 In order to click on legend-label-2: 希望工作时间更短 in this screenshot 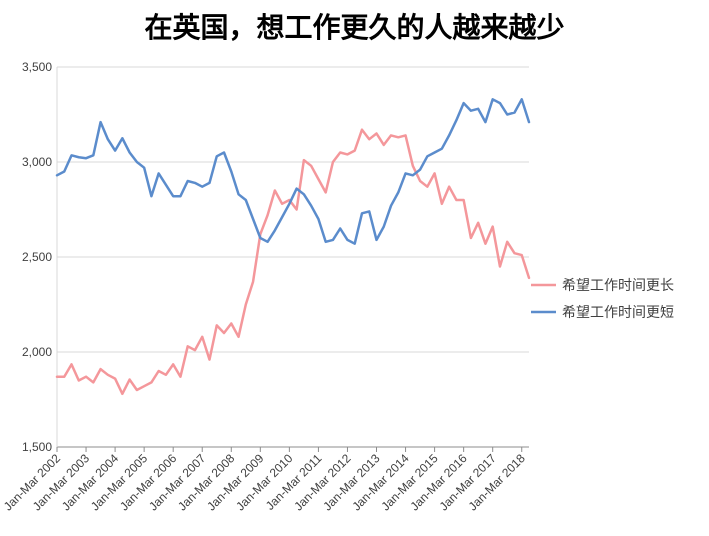, I will do `click(618, 313)`.